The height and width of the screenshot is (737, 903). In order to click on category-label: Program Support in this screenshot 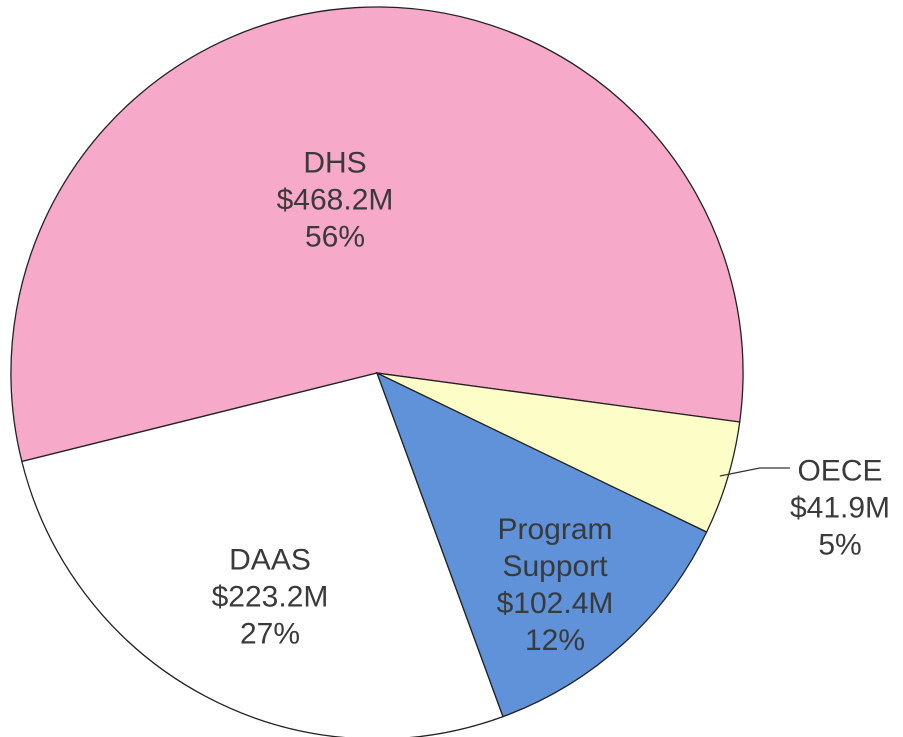, I will do `click(555, 548)`.